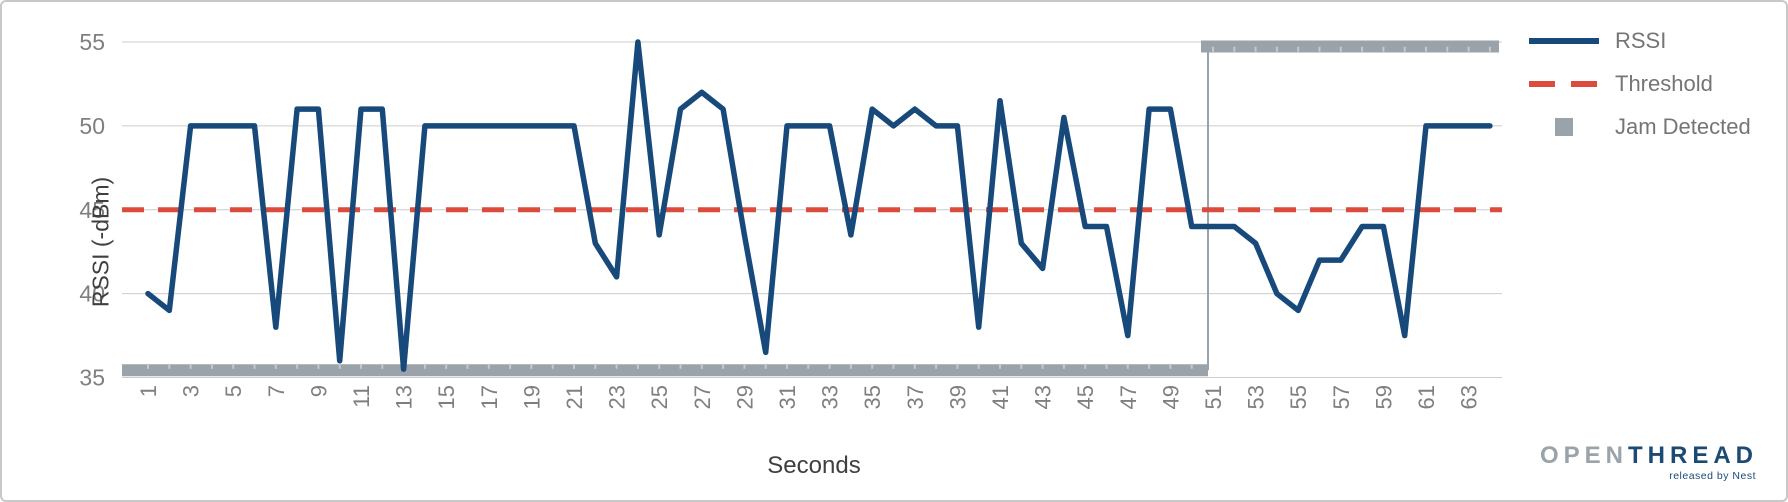 The width and height of the screenshot is (1788, 502). I want to click on logo-tagline: released by Nest, so click(1712, 476).